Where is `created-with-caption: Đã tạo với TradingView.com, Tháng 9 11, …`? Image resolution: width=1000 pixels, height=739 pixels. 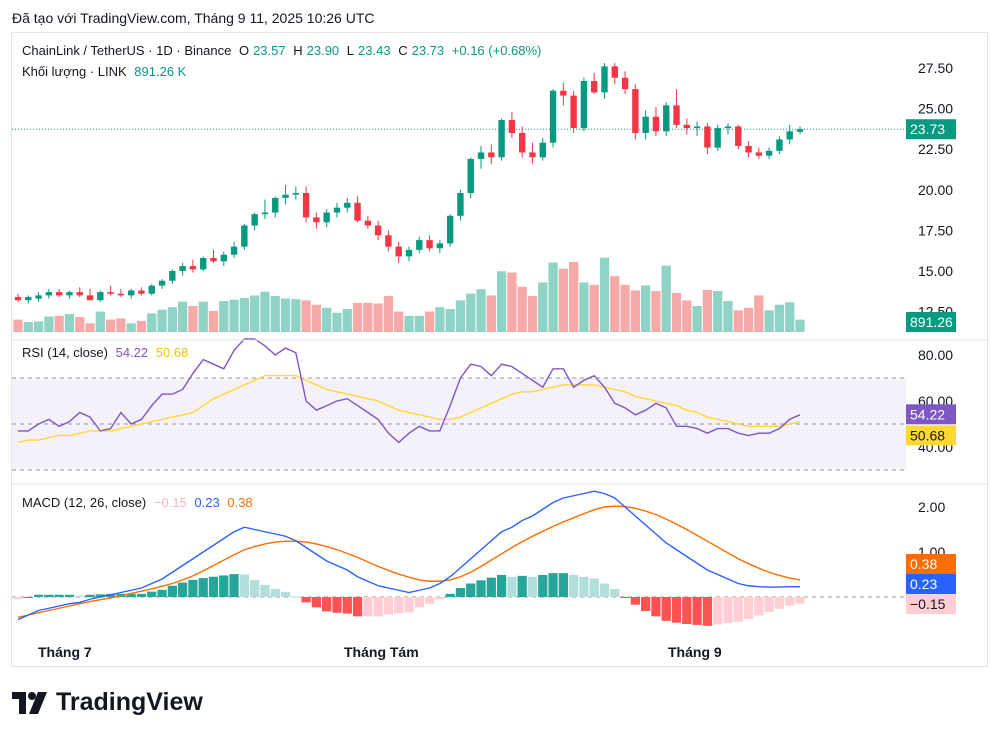
created-with-caption: Đã tạo với TradingView.com, Tháng 9 11, … is located at coordinates (193, 18).